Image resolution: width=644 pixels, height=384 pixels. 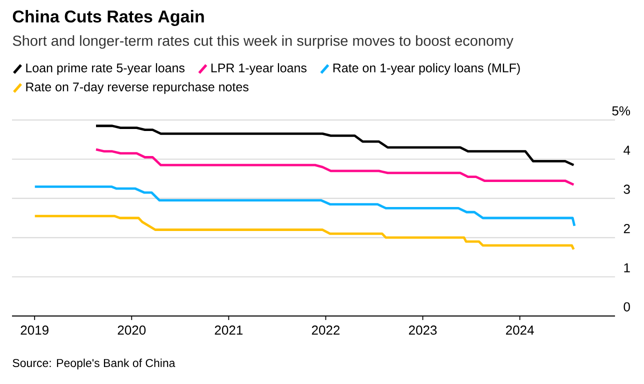 What do you see at coordinates (137, 88) in the screenshot?
I see `legend-label: Rate on 7-day reverse repurchase notes` at bounding box center [137, 88].